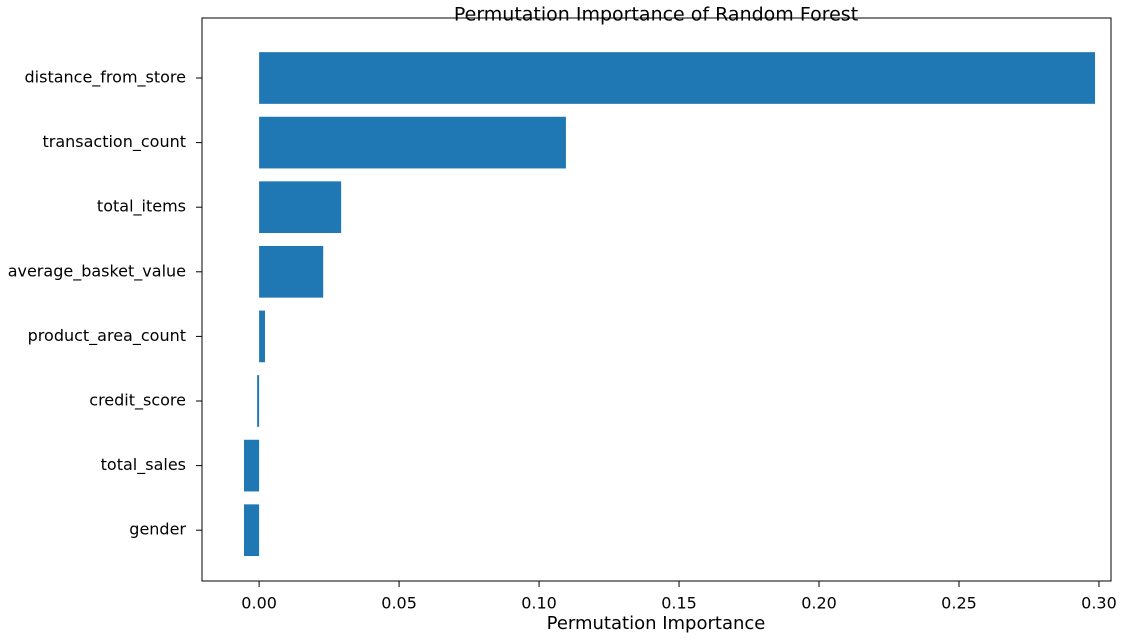  Describe the element at coordinates (157, 529) in the screenshot. I see `y-tick-label: gender` at that location.